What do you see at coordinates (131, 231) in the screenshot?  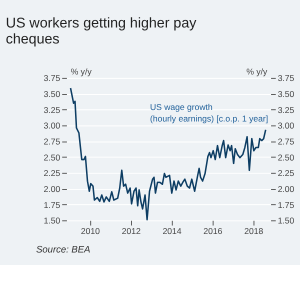 I see `x-tick-label: 2012` at bounding box center [131, 231].